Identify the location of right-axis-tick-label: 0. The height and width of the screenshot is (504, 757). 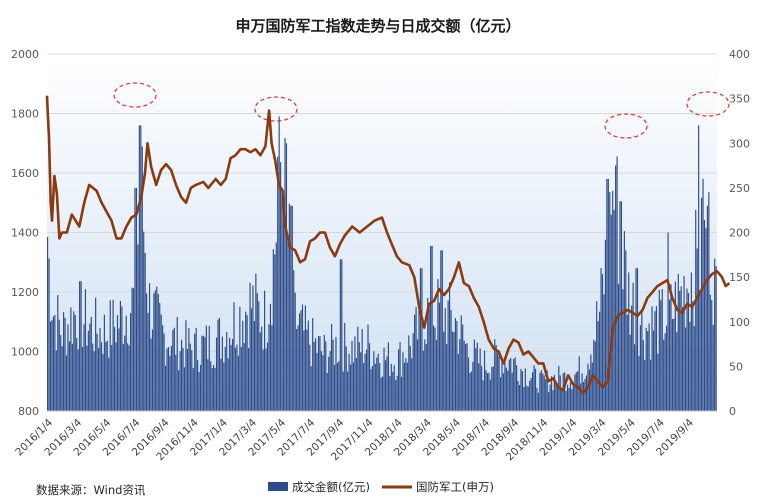
(732, 411).